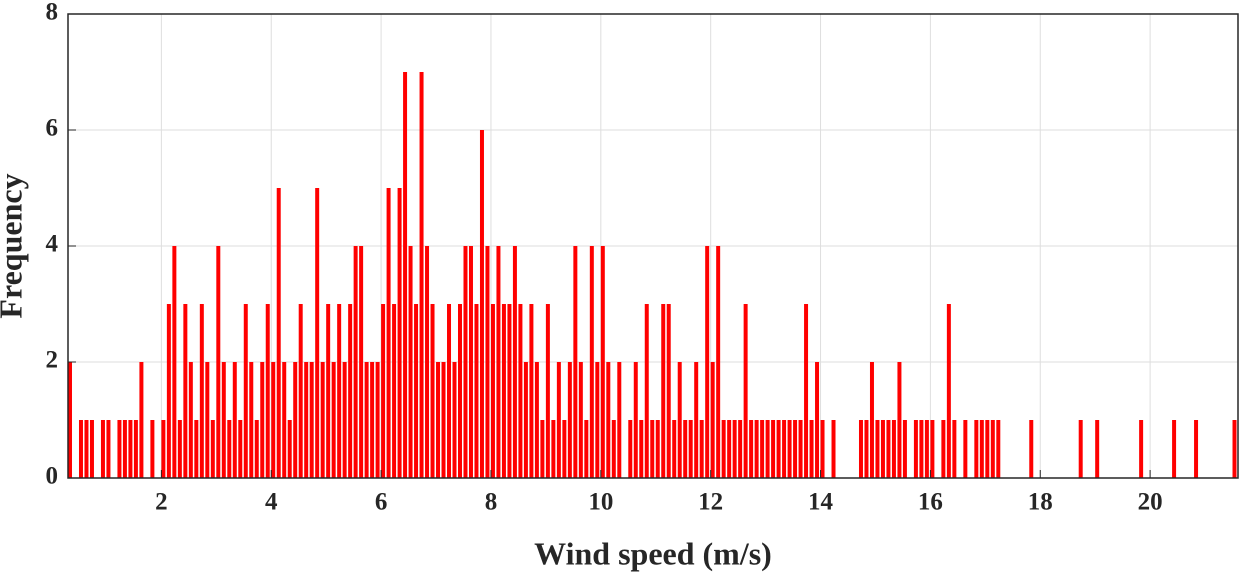 The image size is (1241, 580). What do you see at coordinates (161, 502) in the screenshot?
I see `x-tick-label: 2` at bounding box center [161, 502].